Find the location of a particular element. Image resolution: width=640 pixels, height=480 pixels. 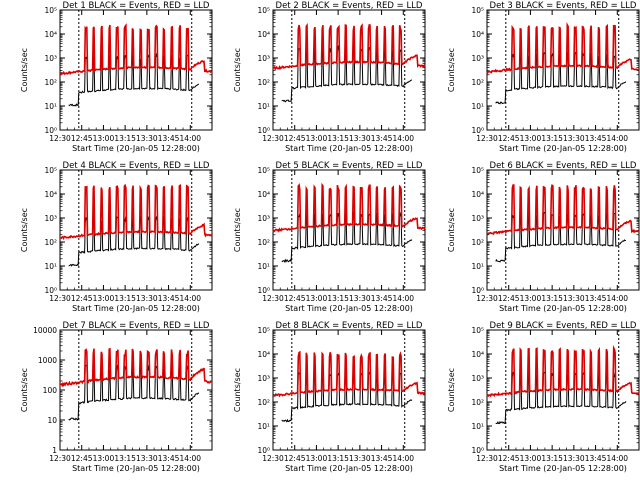

chart-title: Det 4 BLACK = Events, RED = LLD is located at coordinates (136, 166).